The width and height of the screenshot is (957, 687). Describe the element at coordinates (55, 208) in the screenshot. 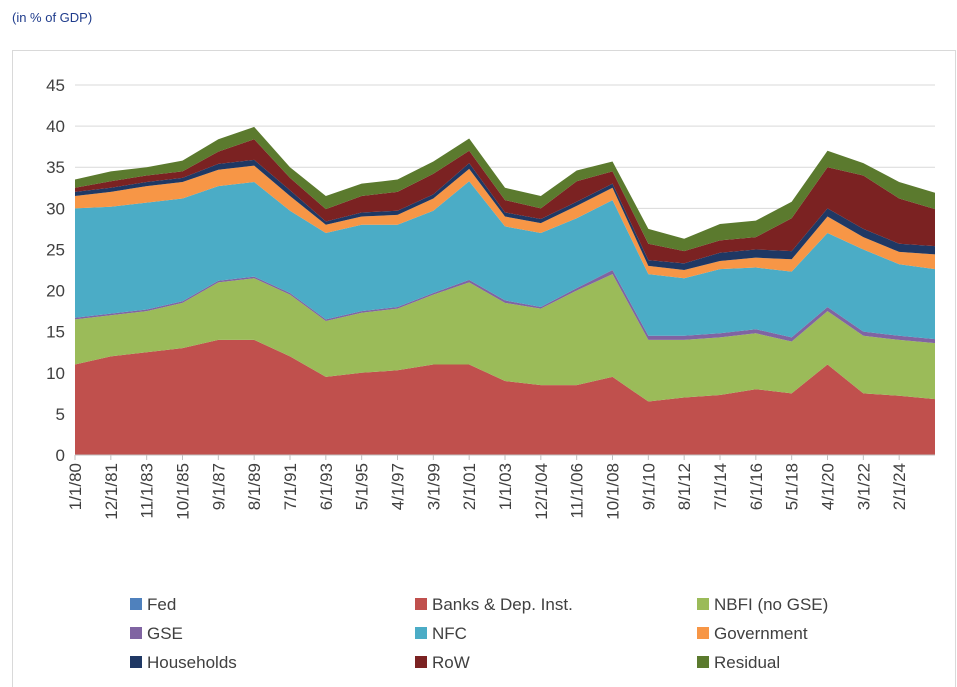

I see `y-tick-label: 30` at that location.